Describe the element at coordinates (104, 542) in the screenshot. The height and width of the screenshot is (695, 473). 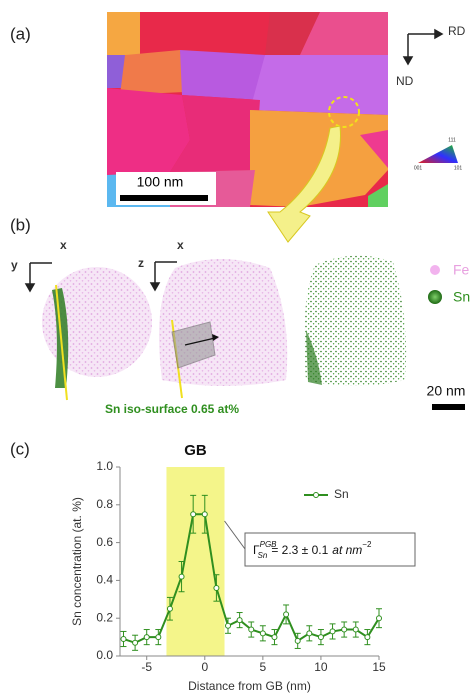
I see `y-tick-label: 0.6` at that location.